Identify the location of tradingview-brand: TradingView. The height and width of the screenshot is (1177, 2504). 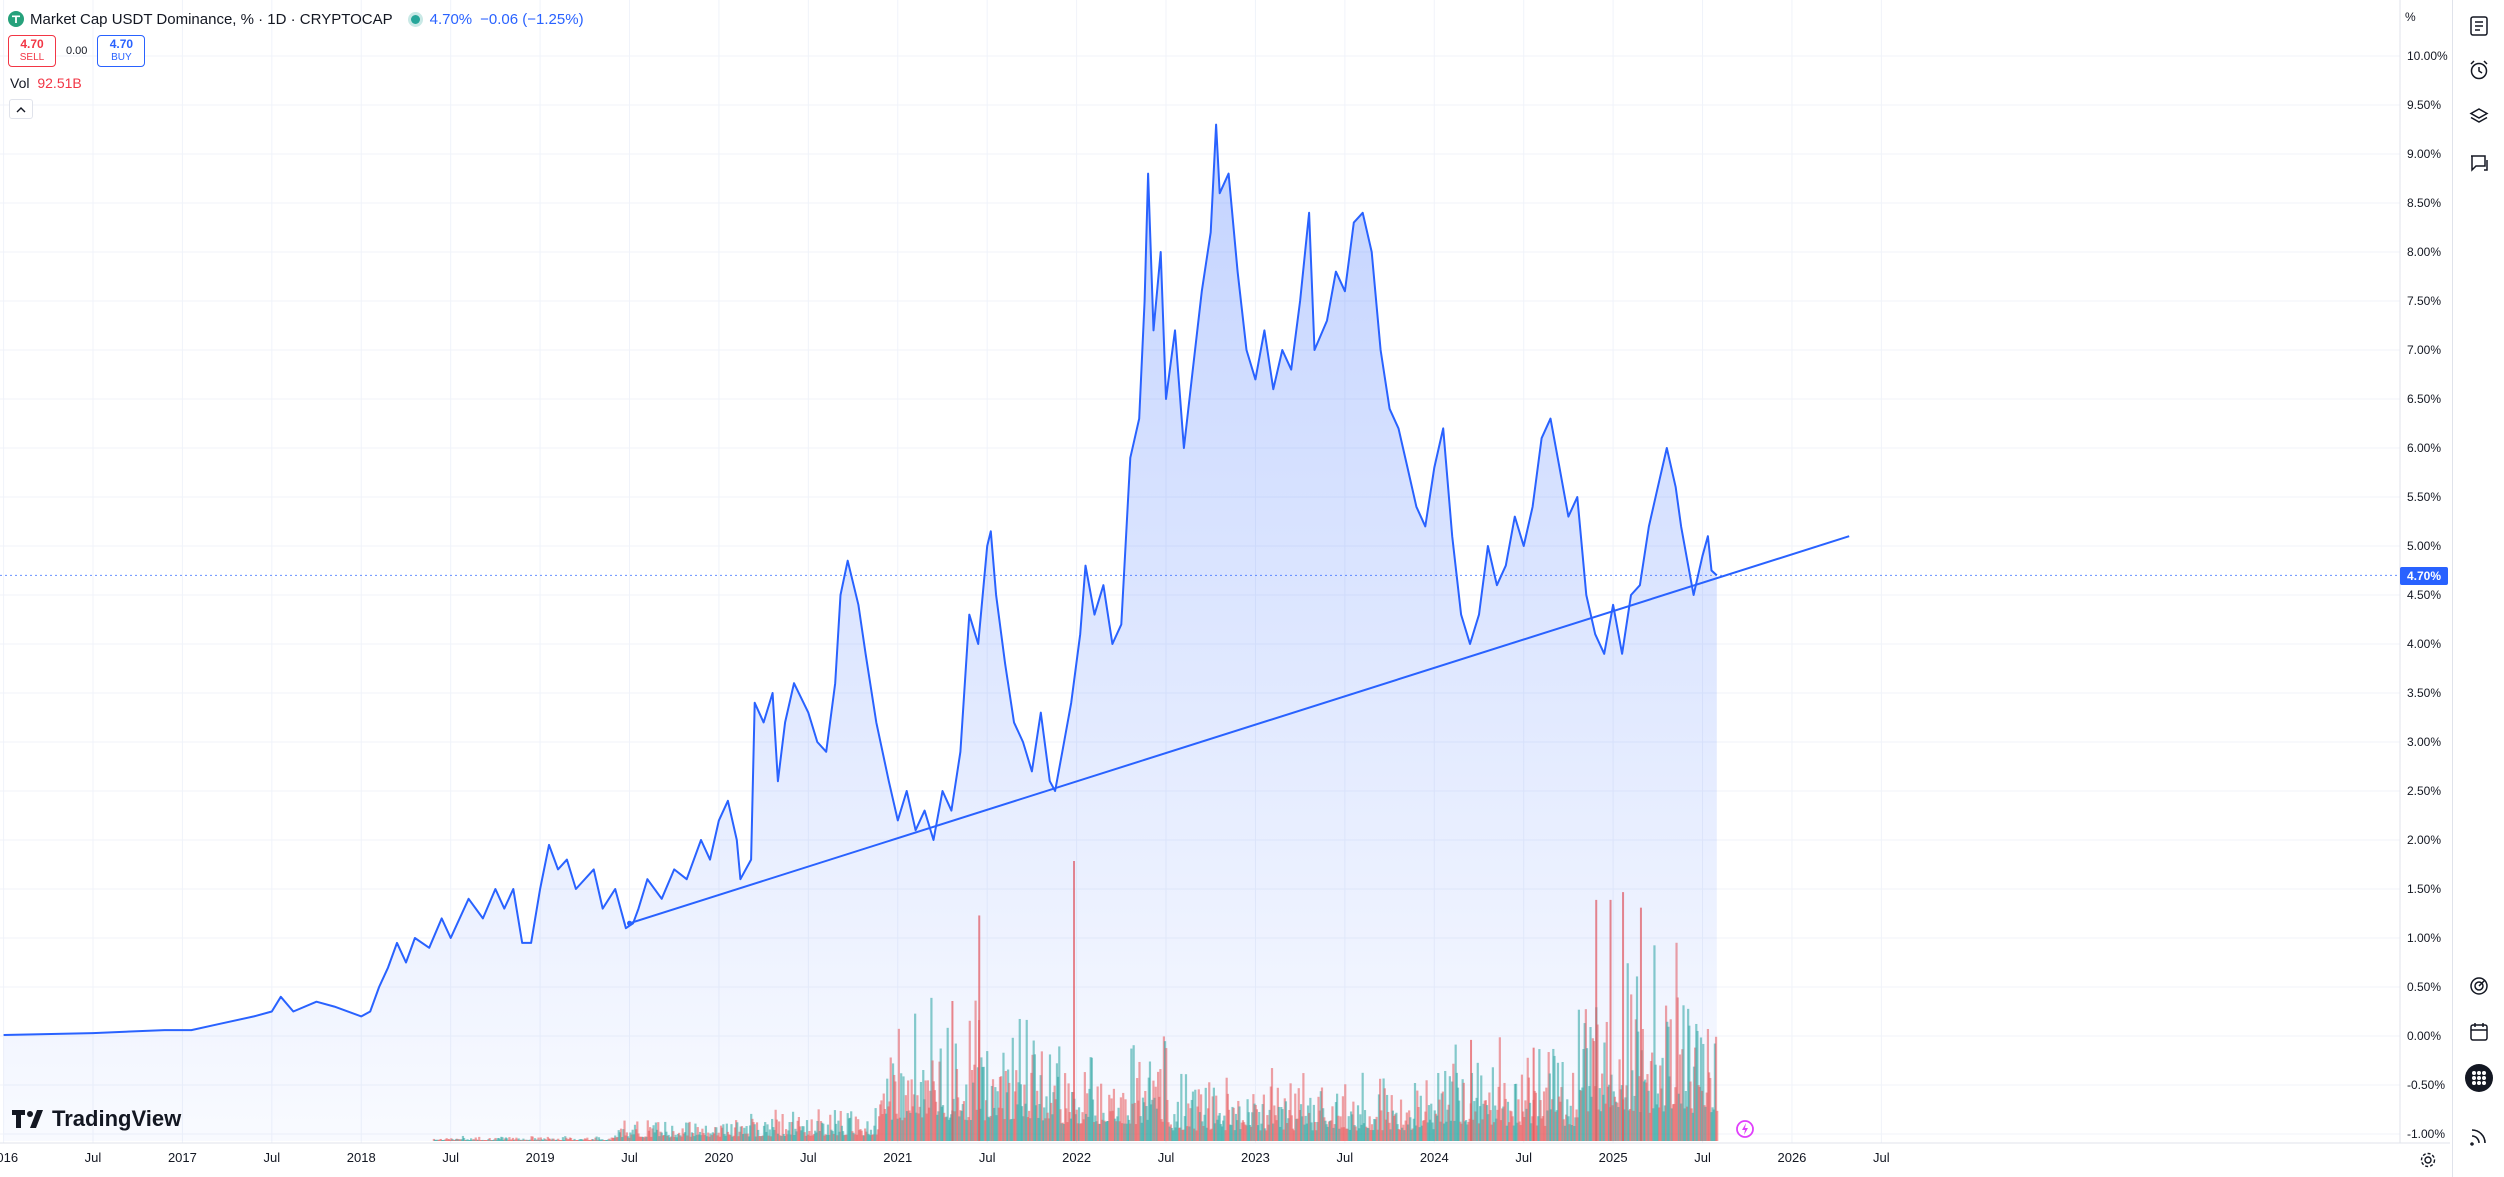
(96, 1119).